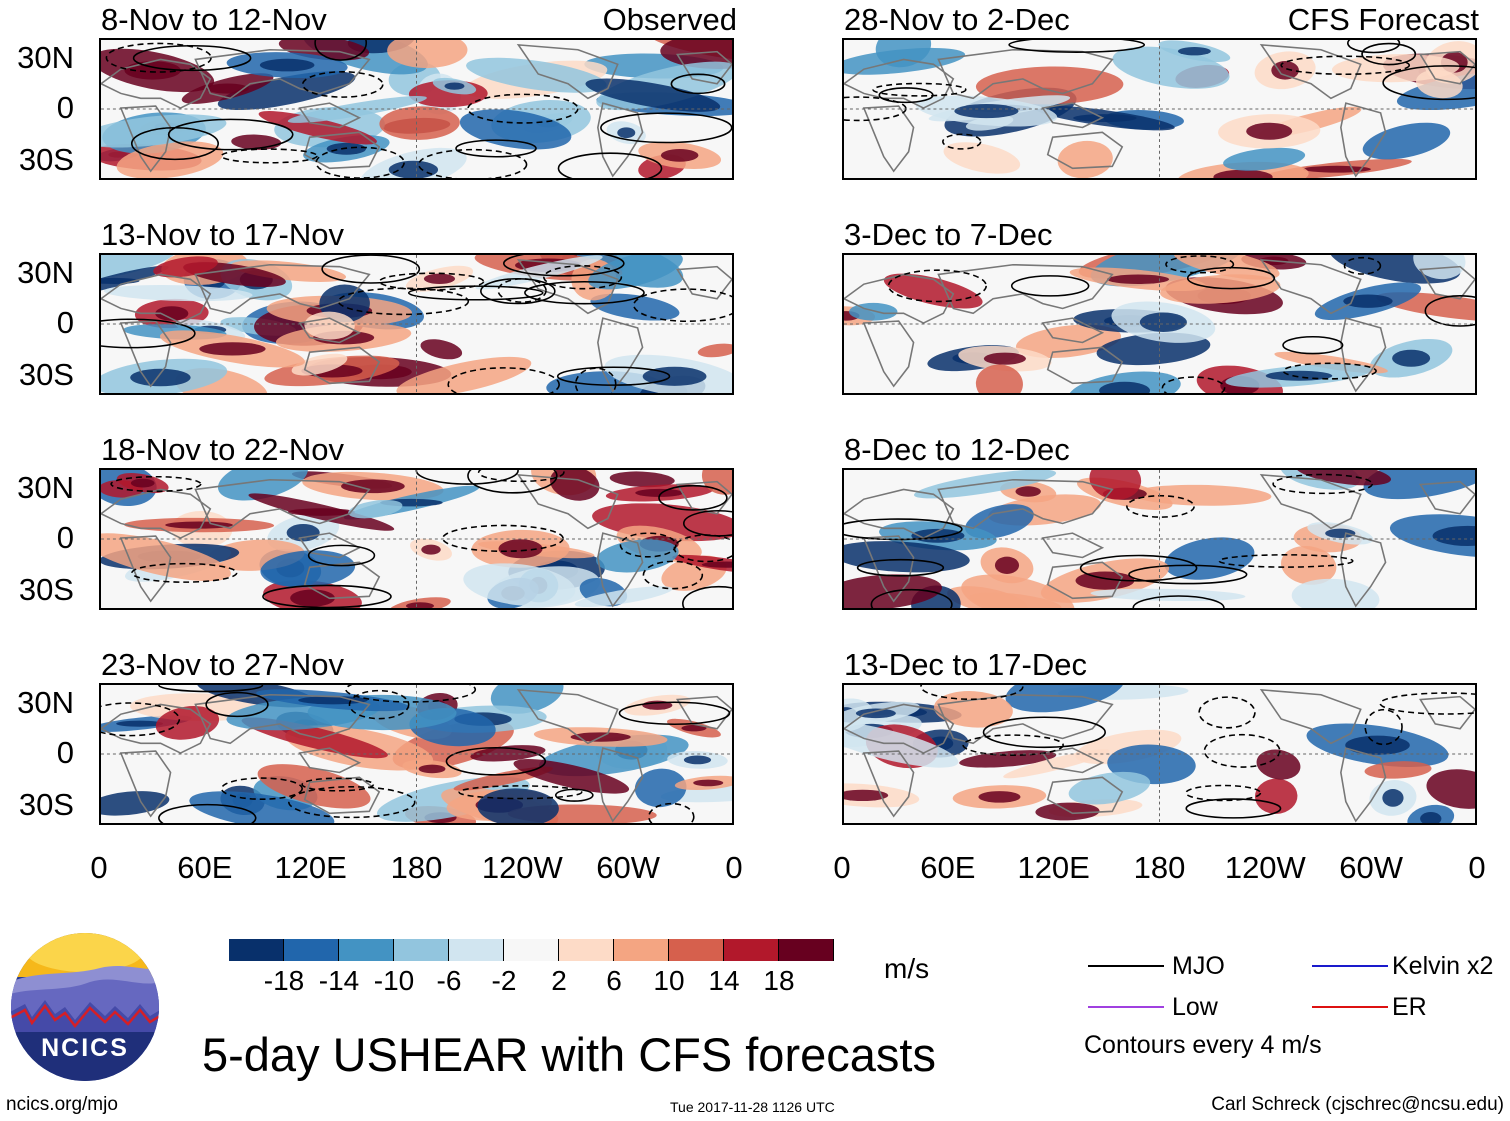 The width and height of the screenshot is (1510, 1121). Describe the element at coordinates (724, 980) in the screenshot. I see `colorbar-tick-label: 14` at that location.